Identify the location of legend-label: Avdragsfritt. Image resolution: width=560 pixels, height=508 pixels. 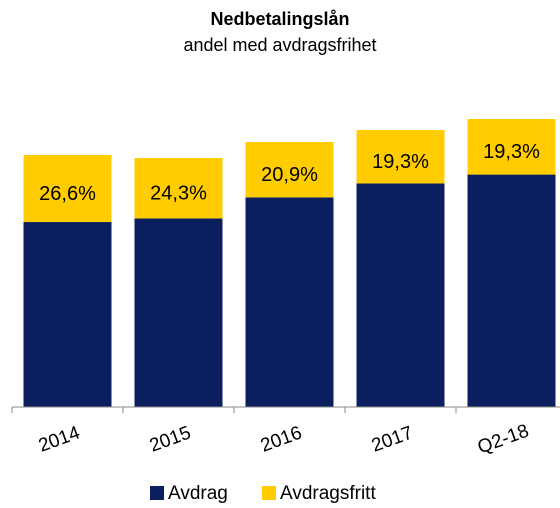
(328, 493).